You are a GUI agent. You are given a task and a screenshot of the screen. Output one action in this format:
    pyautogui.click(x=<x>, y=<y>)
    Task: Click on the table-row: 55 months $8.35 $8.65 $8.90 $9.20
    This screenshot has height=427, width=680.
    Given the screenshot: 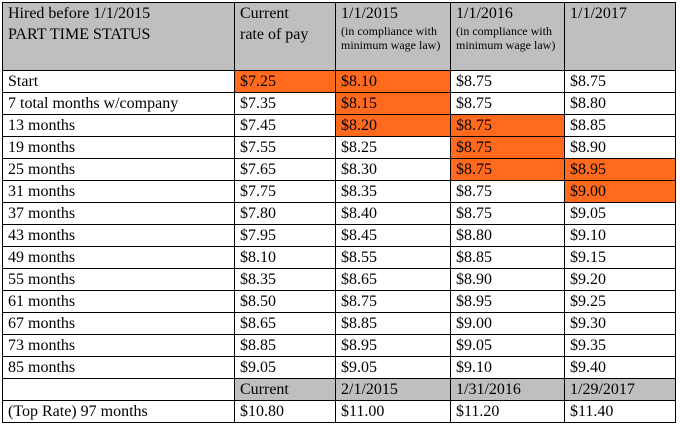 What is the action you would take?
    pyautogui.click(x=339, y=279)
    